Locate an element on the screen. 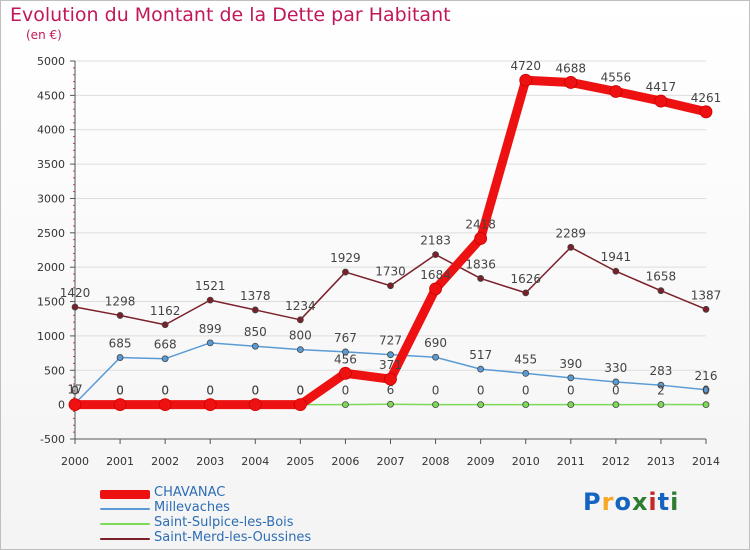  data-label: 4556 is located at coordinates (616, 78).